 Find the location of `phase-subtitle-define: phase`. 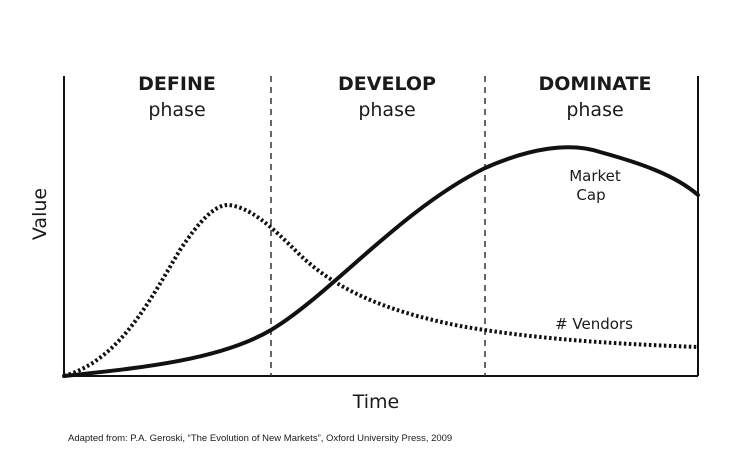

phase-subtitle-define: phase is located at coordinates (176, 110).